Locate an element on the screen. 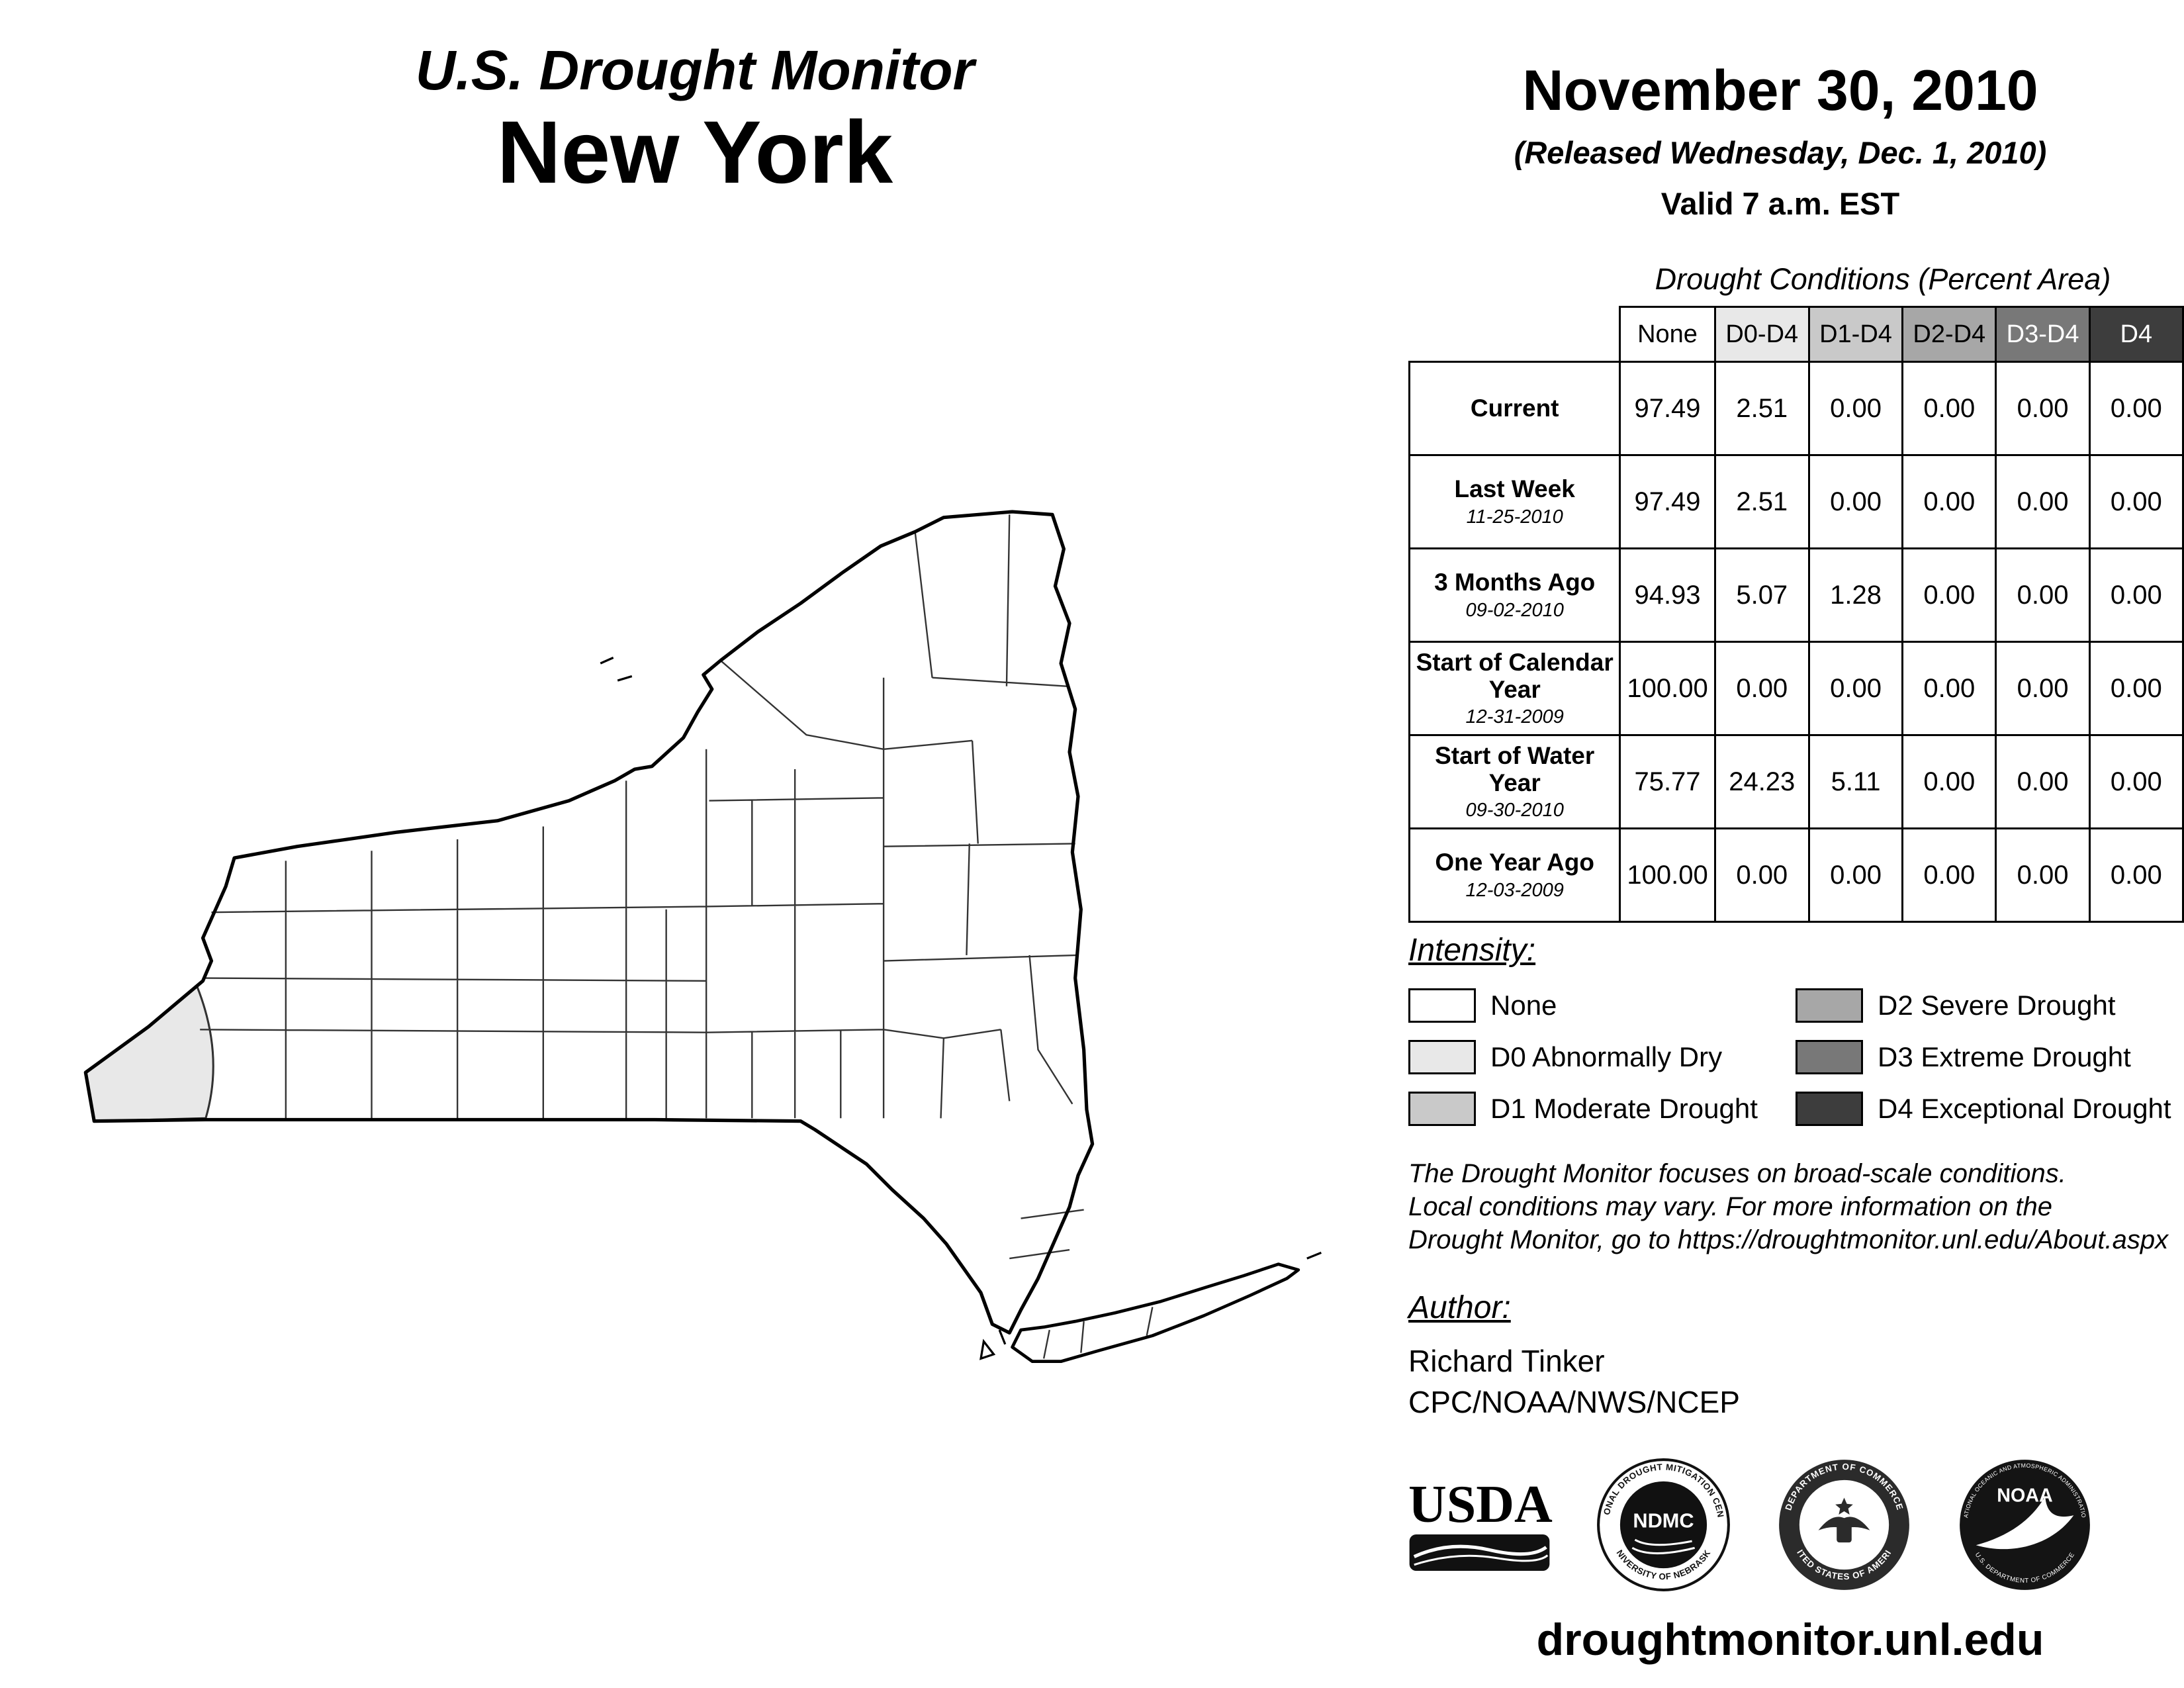 The image size is (2184, 1688). usda-logo: USDA is located at coordinates (1480, 1524).